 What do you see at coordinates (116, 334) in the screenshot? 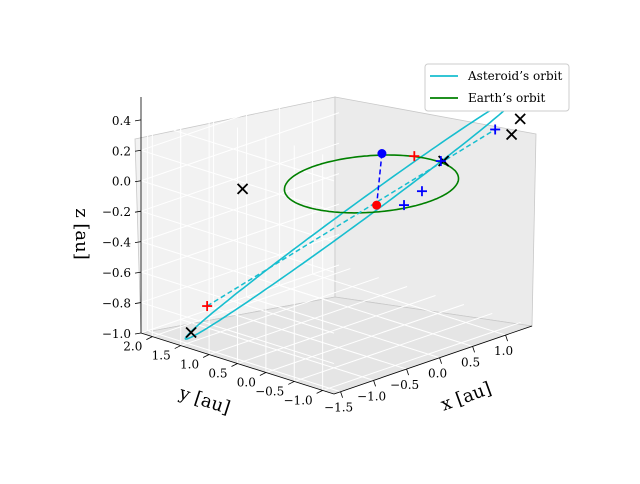
I see `z-tick-label: −1.0` at bounding box center [116, 334].